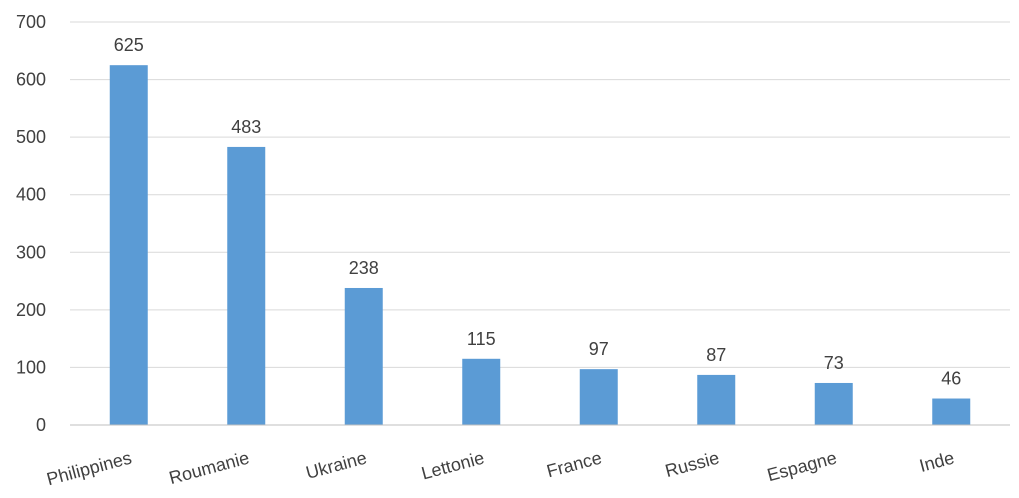  I want to click on data-label-roumanie: 483, so click(246, 127).